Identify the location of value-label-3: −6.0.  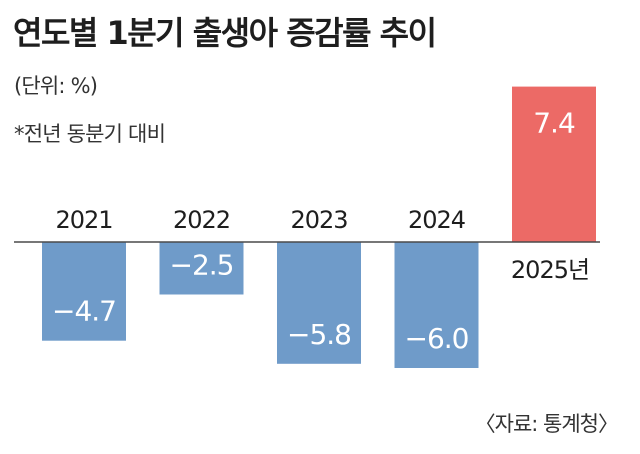
(437, 338).